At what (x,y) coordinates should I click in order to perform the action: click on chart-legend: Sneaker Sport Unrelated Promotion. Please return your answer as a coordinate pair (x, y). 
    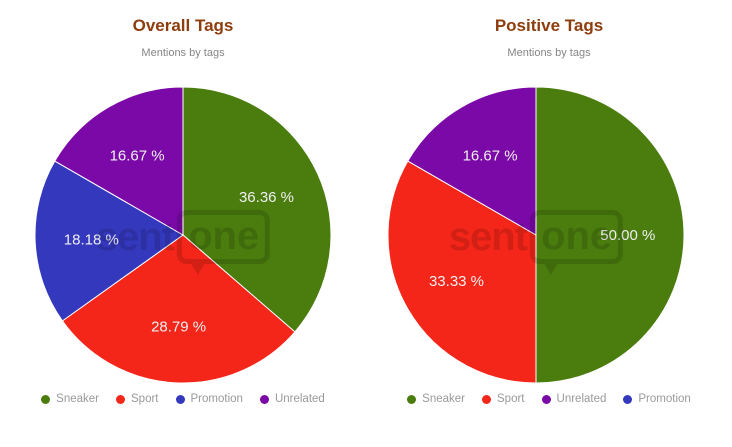
    Looking at the image, I should click on (549, 399).